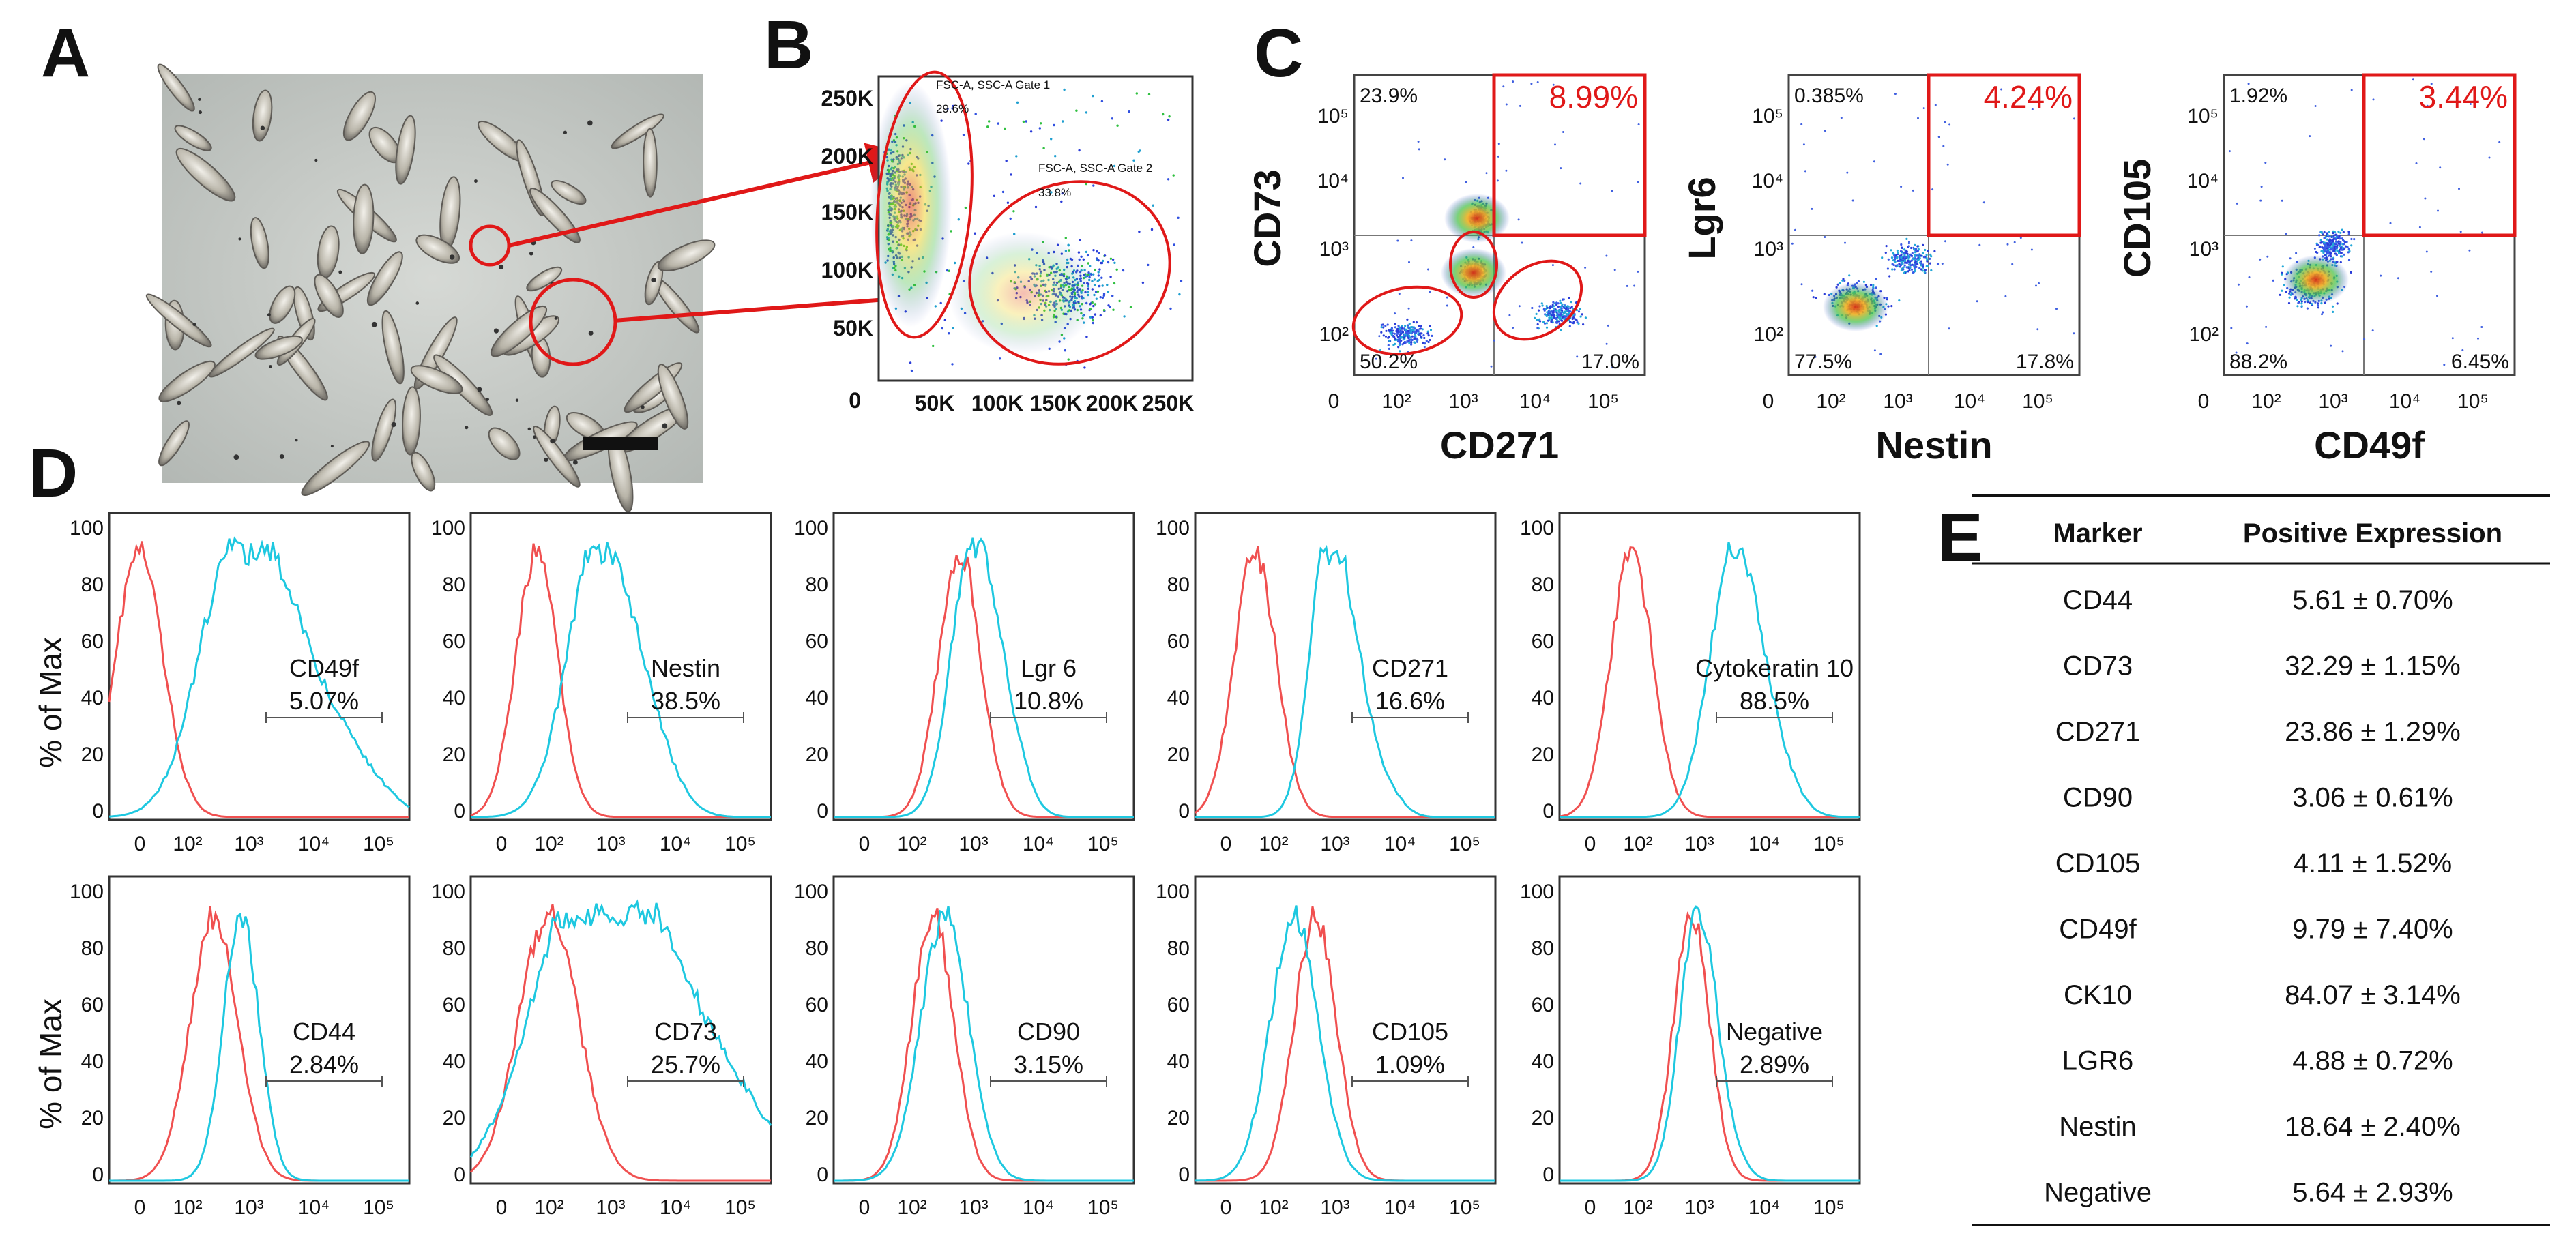 This screenshot has height=1255, width=2576. I want to click on y-tick: 80, so click(92, 585).